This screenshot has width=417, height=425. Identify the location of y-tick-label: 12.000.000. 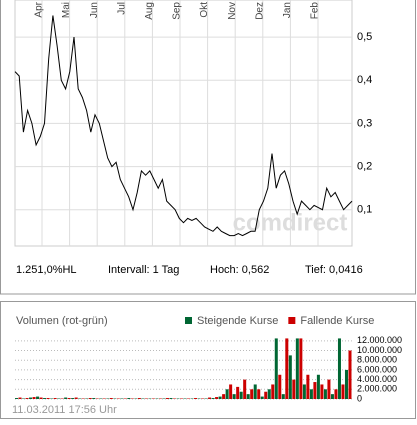
(379, 340).